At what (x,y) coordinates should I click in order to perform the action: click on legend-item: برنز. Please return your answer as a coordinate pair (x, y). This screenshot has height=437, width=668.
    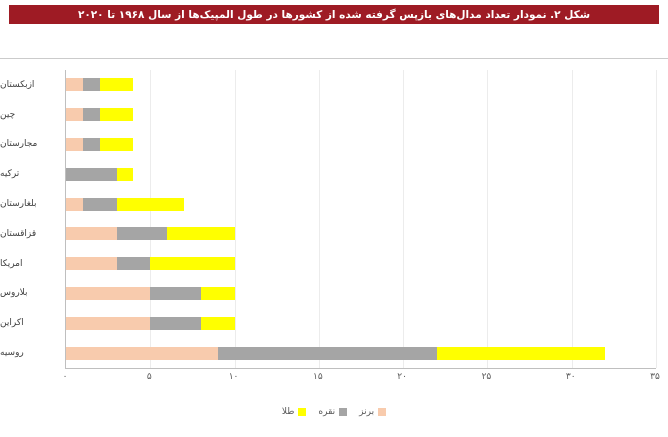
    Looking at the image, I should click on (373, 412).